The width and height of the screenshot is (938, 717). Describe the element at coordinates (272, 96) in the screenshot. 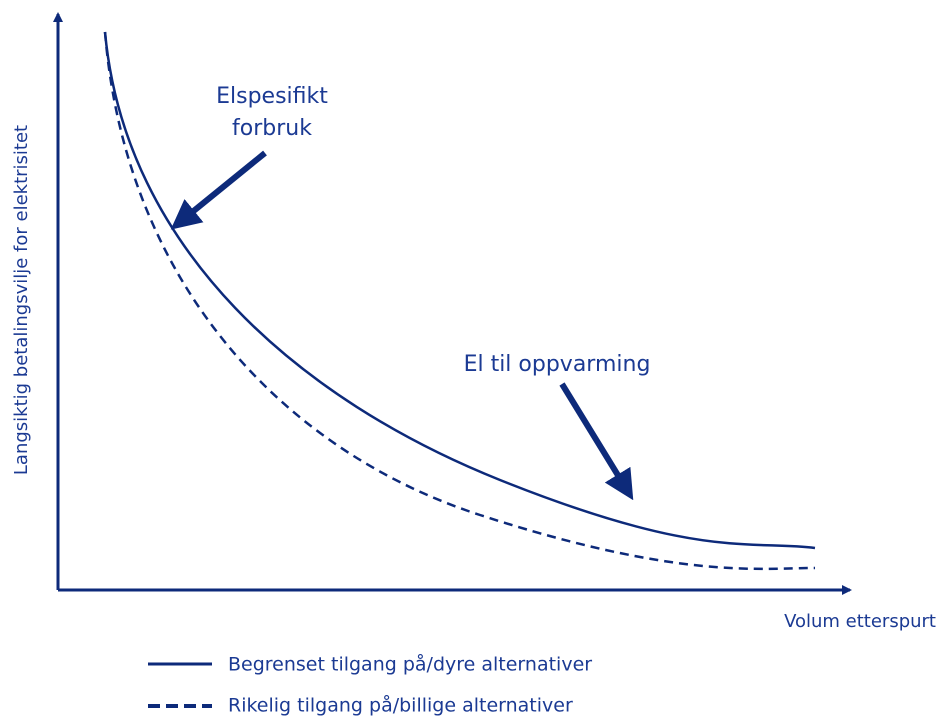

I see `annotation: Elspesifikt` at that location.